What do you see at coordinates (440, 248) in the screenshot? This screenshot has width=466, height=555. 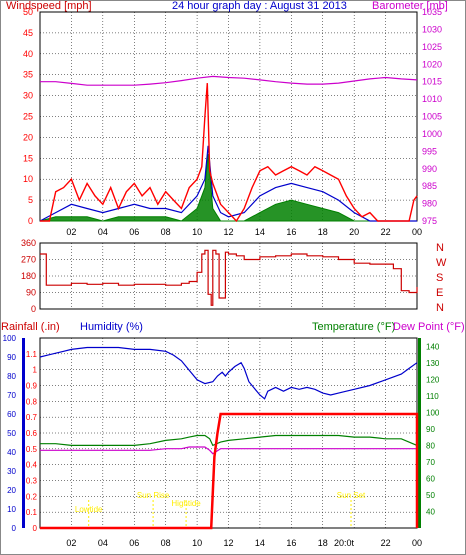 I see `compass-label-n-top: N` at bounding box center [440, 248].